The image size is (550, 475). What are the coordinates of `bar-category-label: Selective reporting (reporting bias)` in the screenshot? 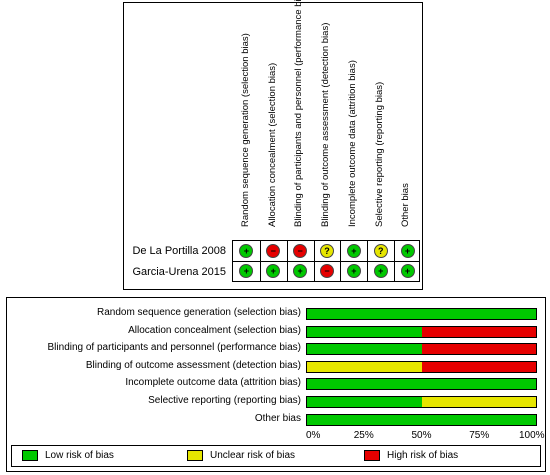 It's located at (224, 400).